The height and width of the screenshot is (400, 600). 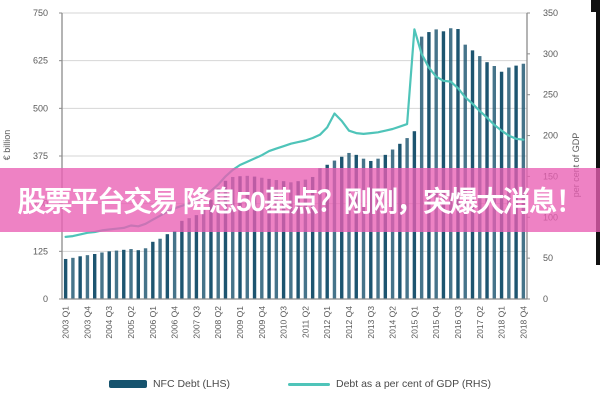 What do you see at coordinates (308, 384) in the screenshot?
I see `line-swatch-icon` at bounding box center [308, 384].